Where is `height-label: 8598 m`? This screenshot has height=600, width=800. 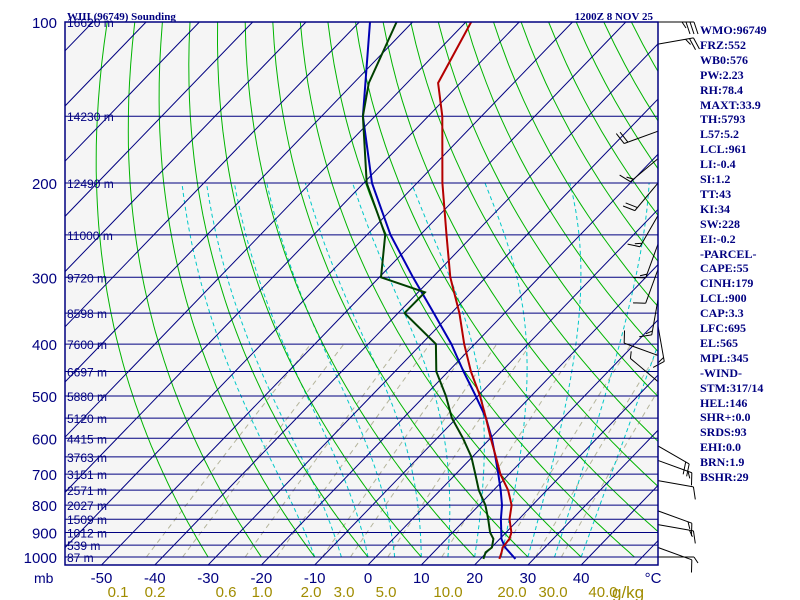
height-label: 8598 m is located at coordinates (87, 314).